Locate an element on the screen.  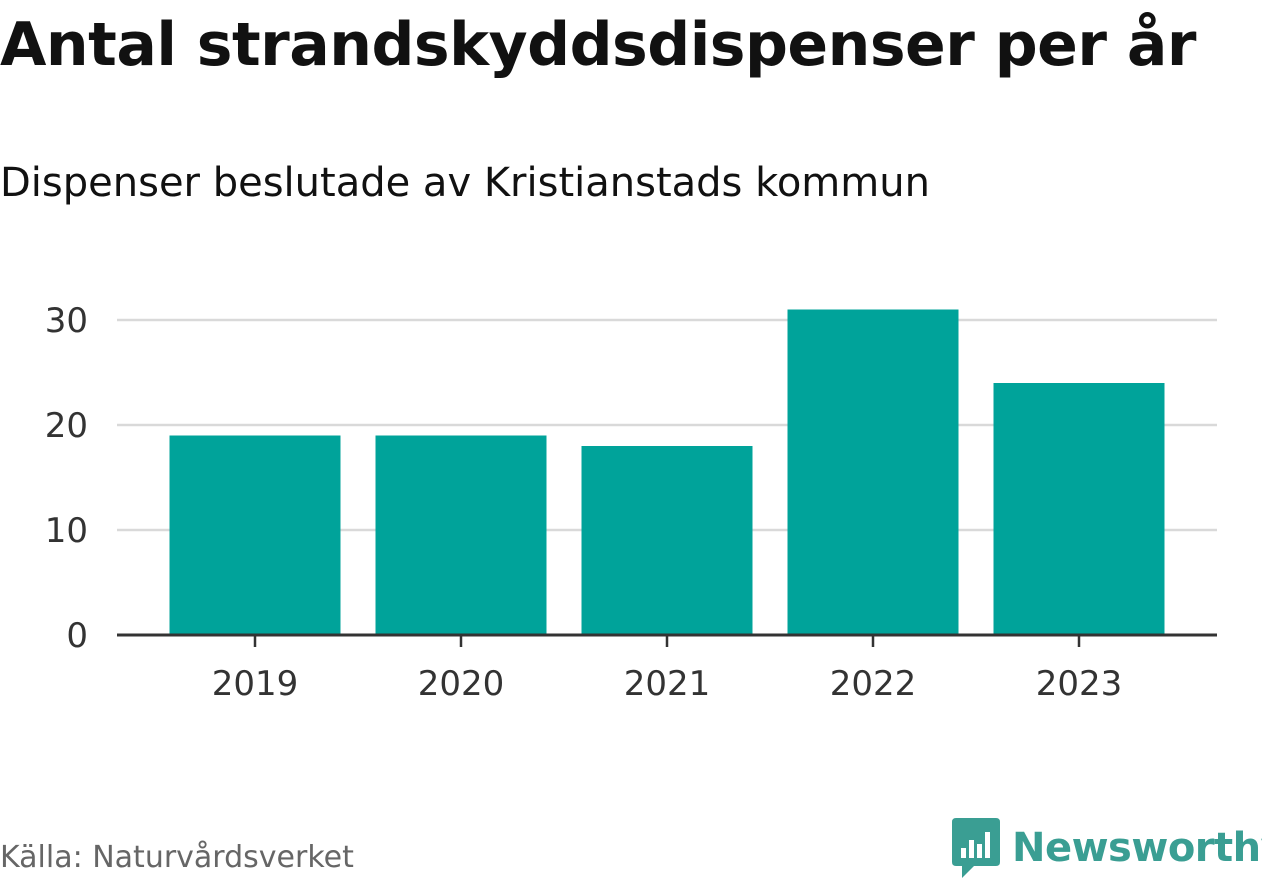
chart-title: Antal strandskyddsdispenser per år is located at coordinates (598, 45).